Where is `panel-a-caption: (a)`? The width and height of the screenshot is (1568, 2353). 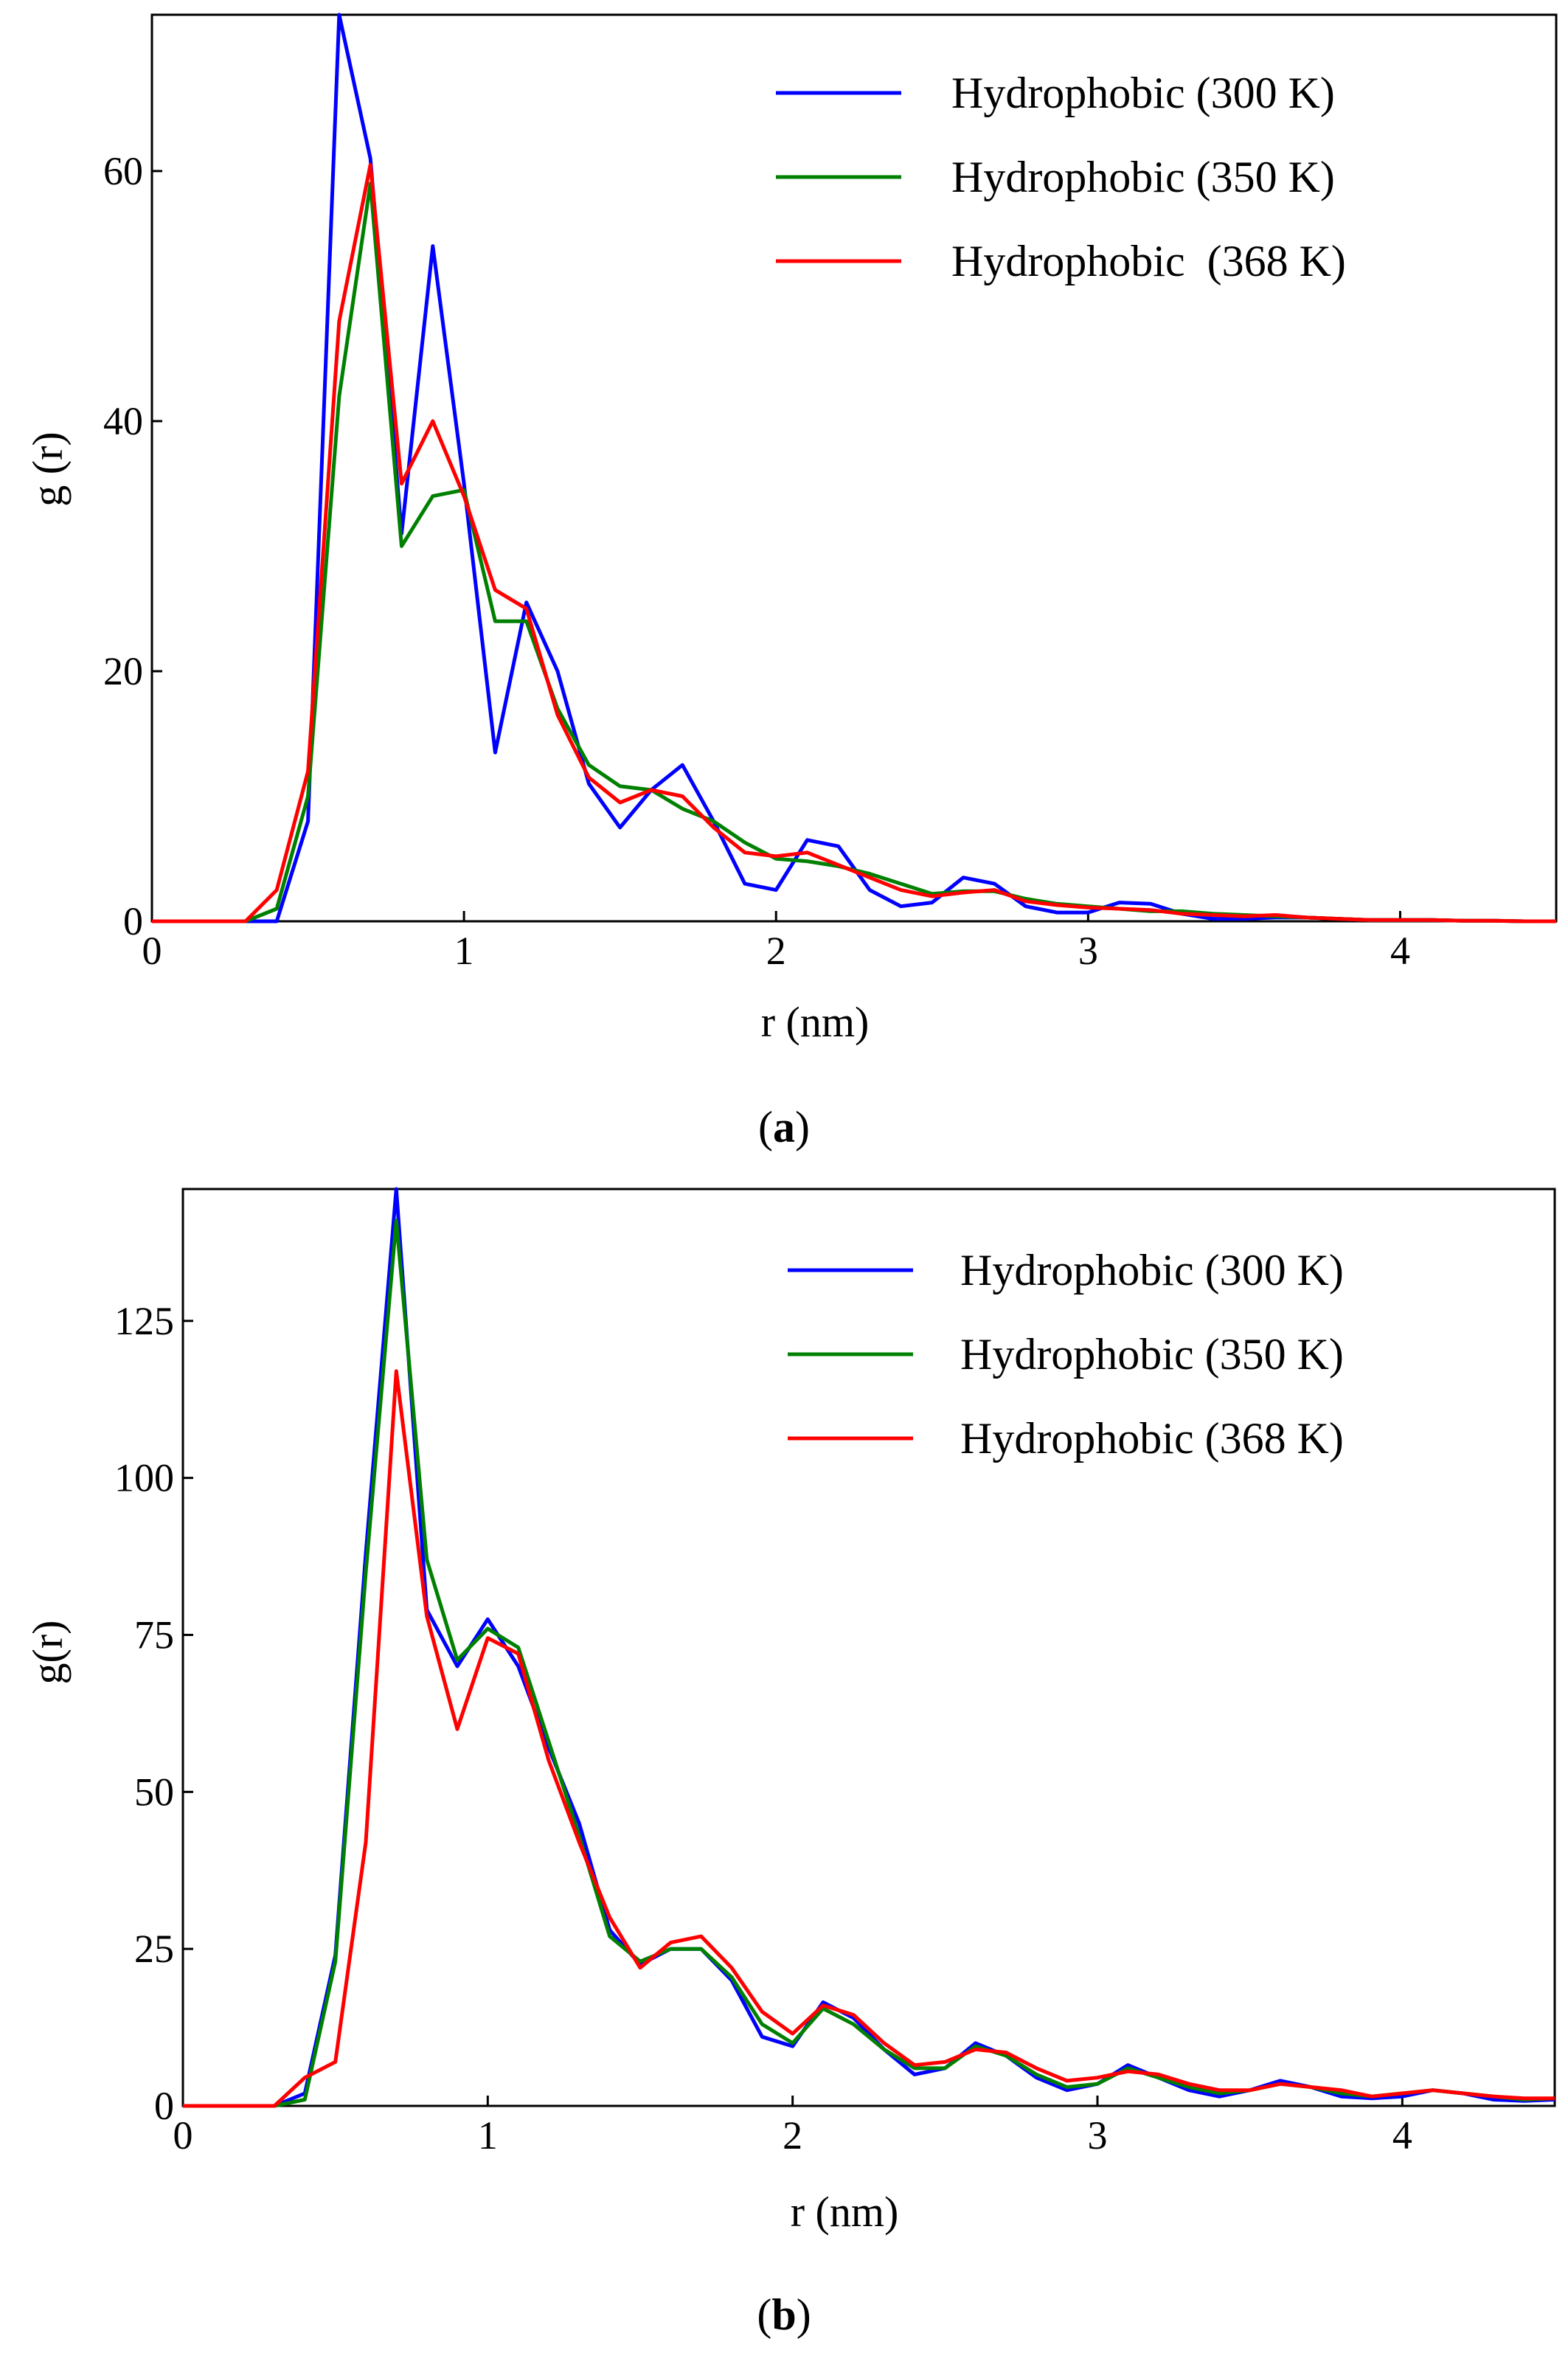 panel-a-caption: (a) is located at coordinates (784, 1127).